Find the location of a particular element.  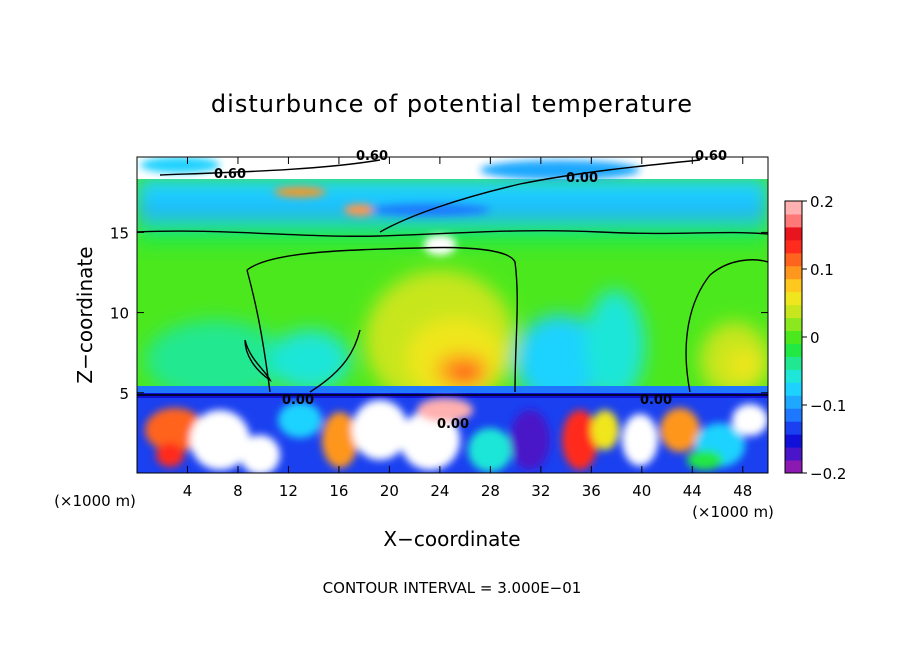

x-tick-label: 4 is located at coordinates (188, 491).